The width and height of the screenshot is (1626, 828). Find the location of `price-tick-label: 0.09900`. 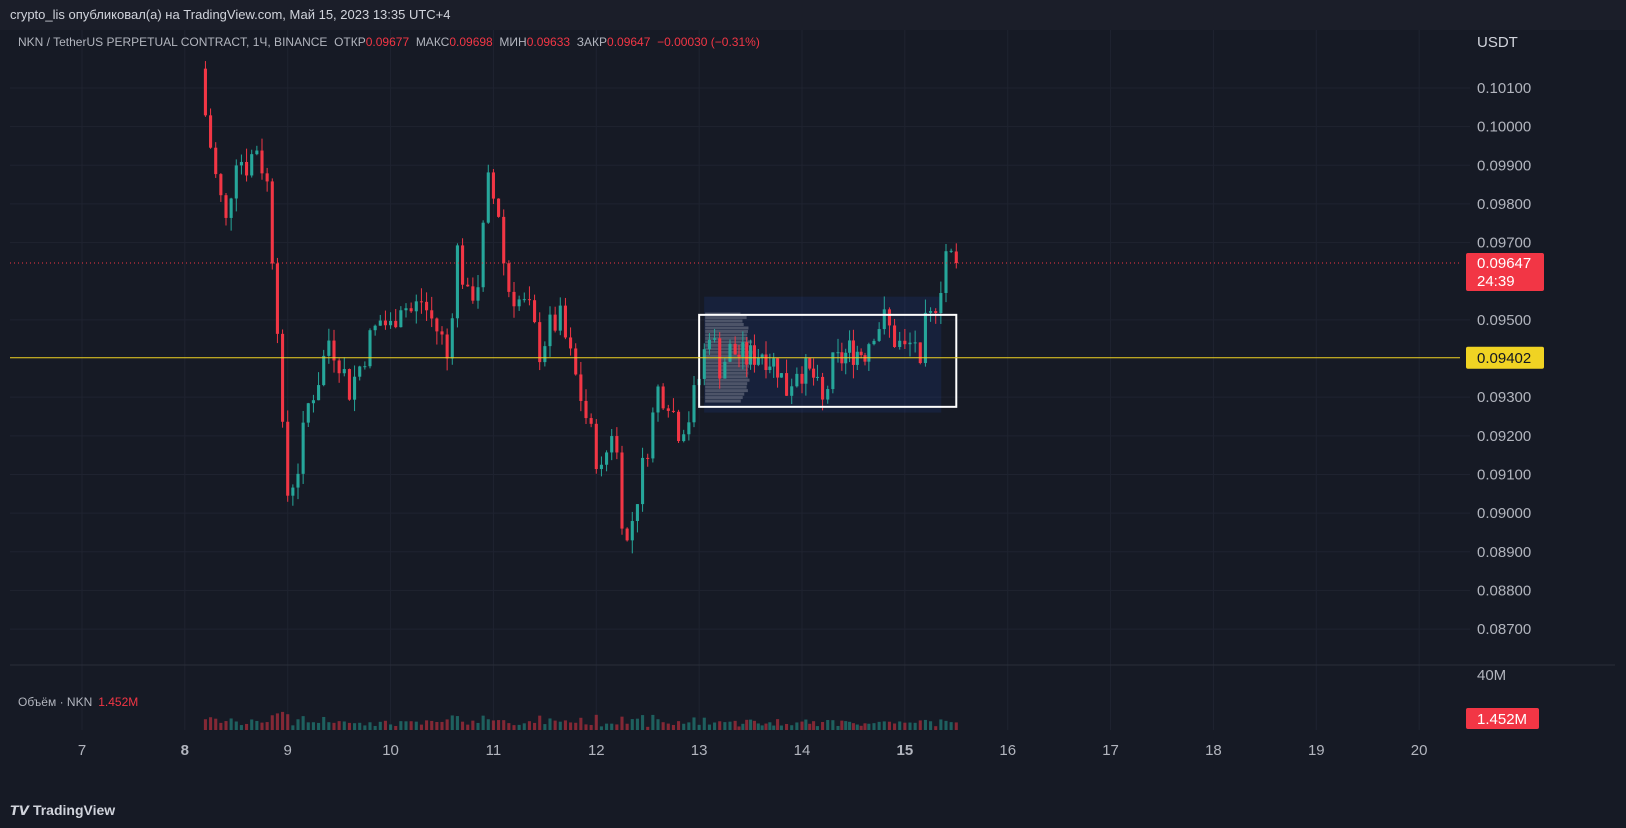

price-tick-label: 0.09900 is located at coordinates (1504, 165).